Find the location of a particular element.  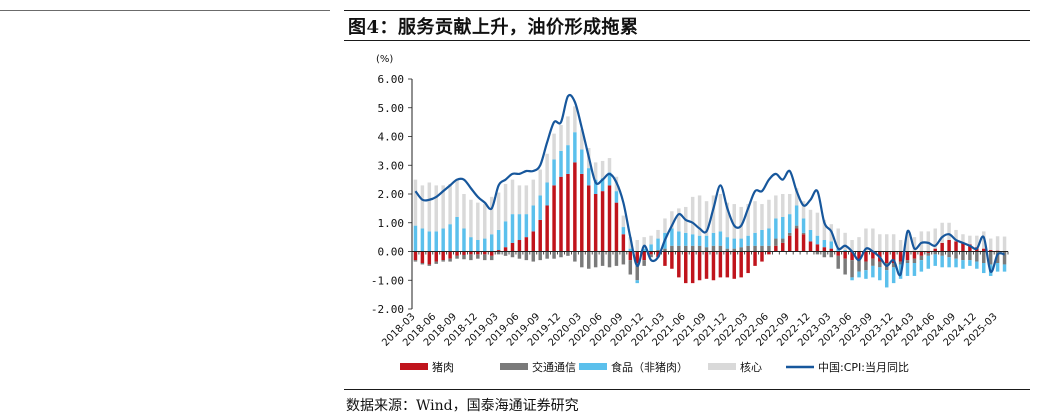

top-rule-left is located at coordinates (165, 10).